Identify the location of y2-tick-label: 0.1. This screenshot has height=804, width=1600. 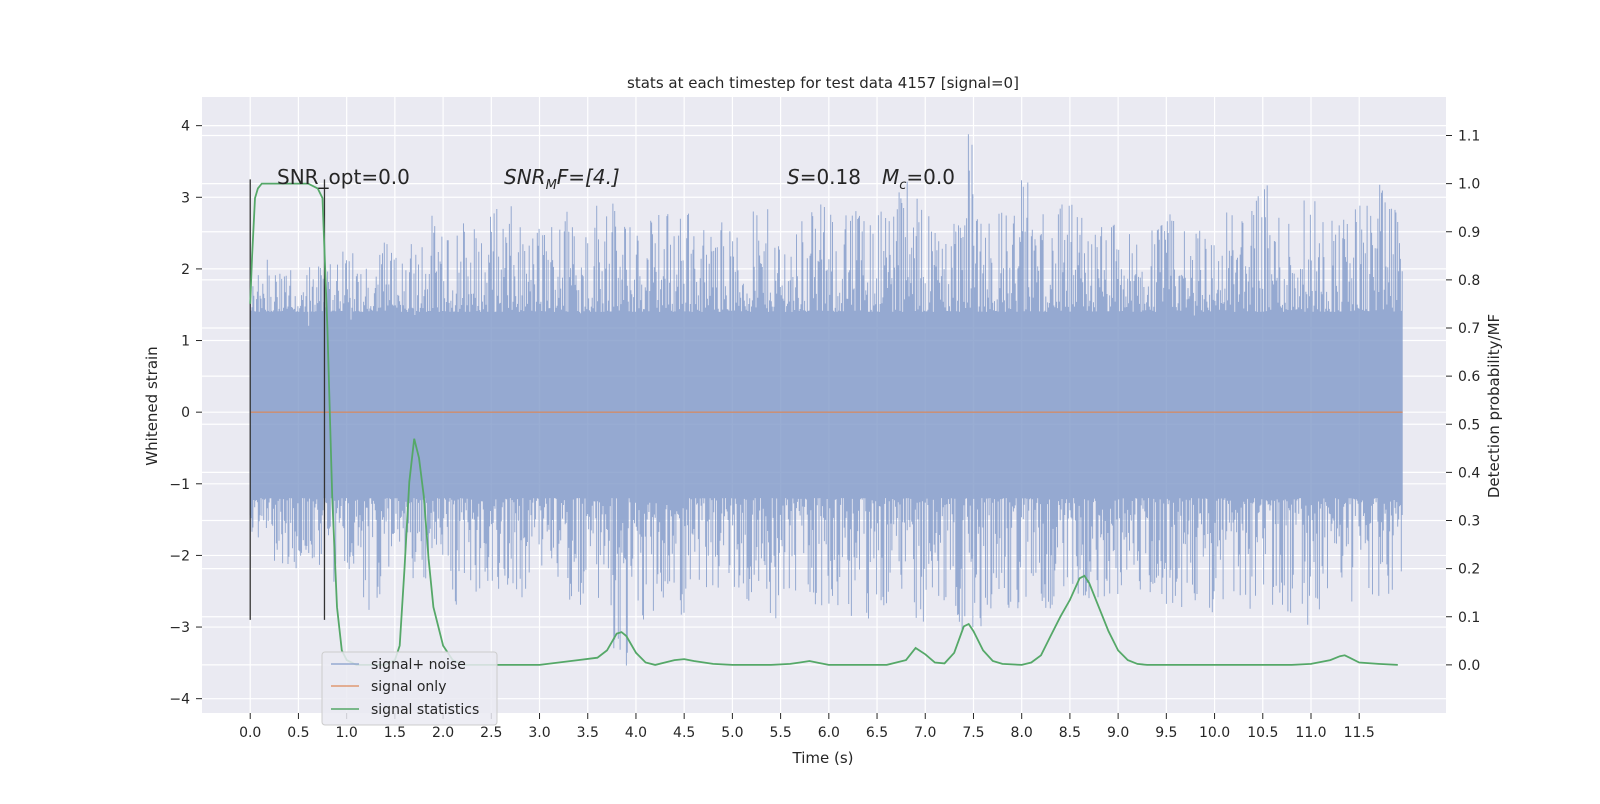
(1469, 618).